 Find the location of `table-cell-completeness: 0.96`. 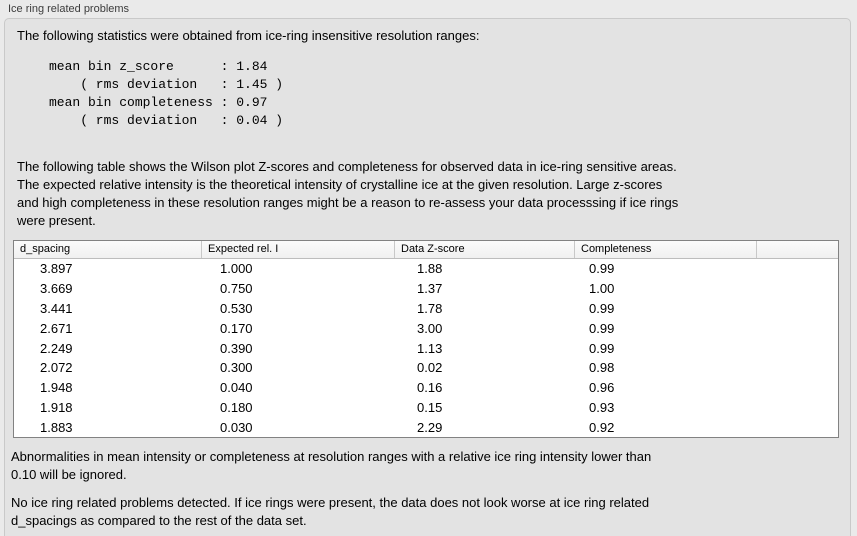

table-cell-completeness: 0.96 is located at coordinates (602, 388).